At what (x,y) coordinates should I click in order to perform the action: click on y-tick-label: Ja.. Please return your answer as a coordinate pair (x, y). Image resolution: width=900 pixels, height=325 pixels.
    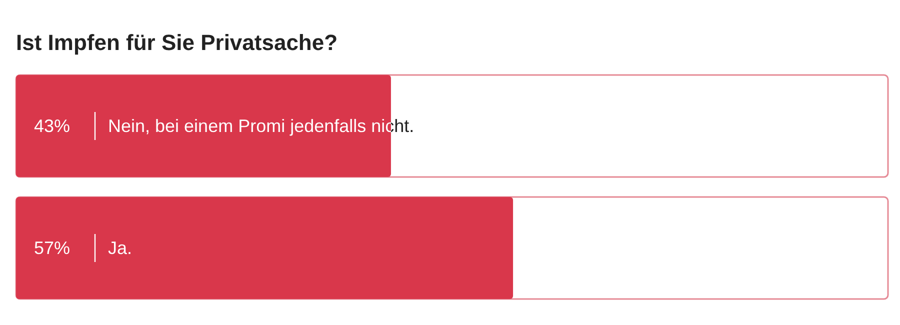
    Looking at the image, I should click on (120, 248).